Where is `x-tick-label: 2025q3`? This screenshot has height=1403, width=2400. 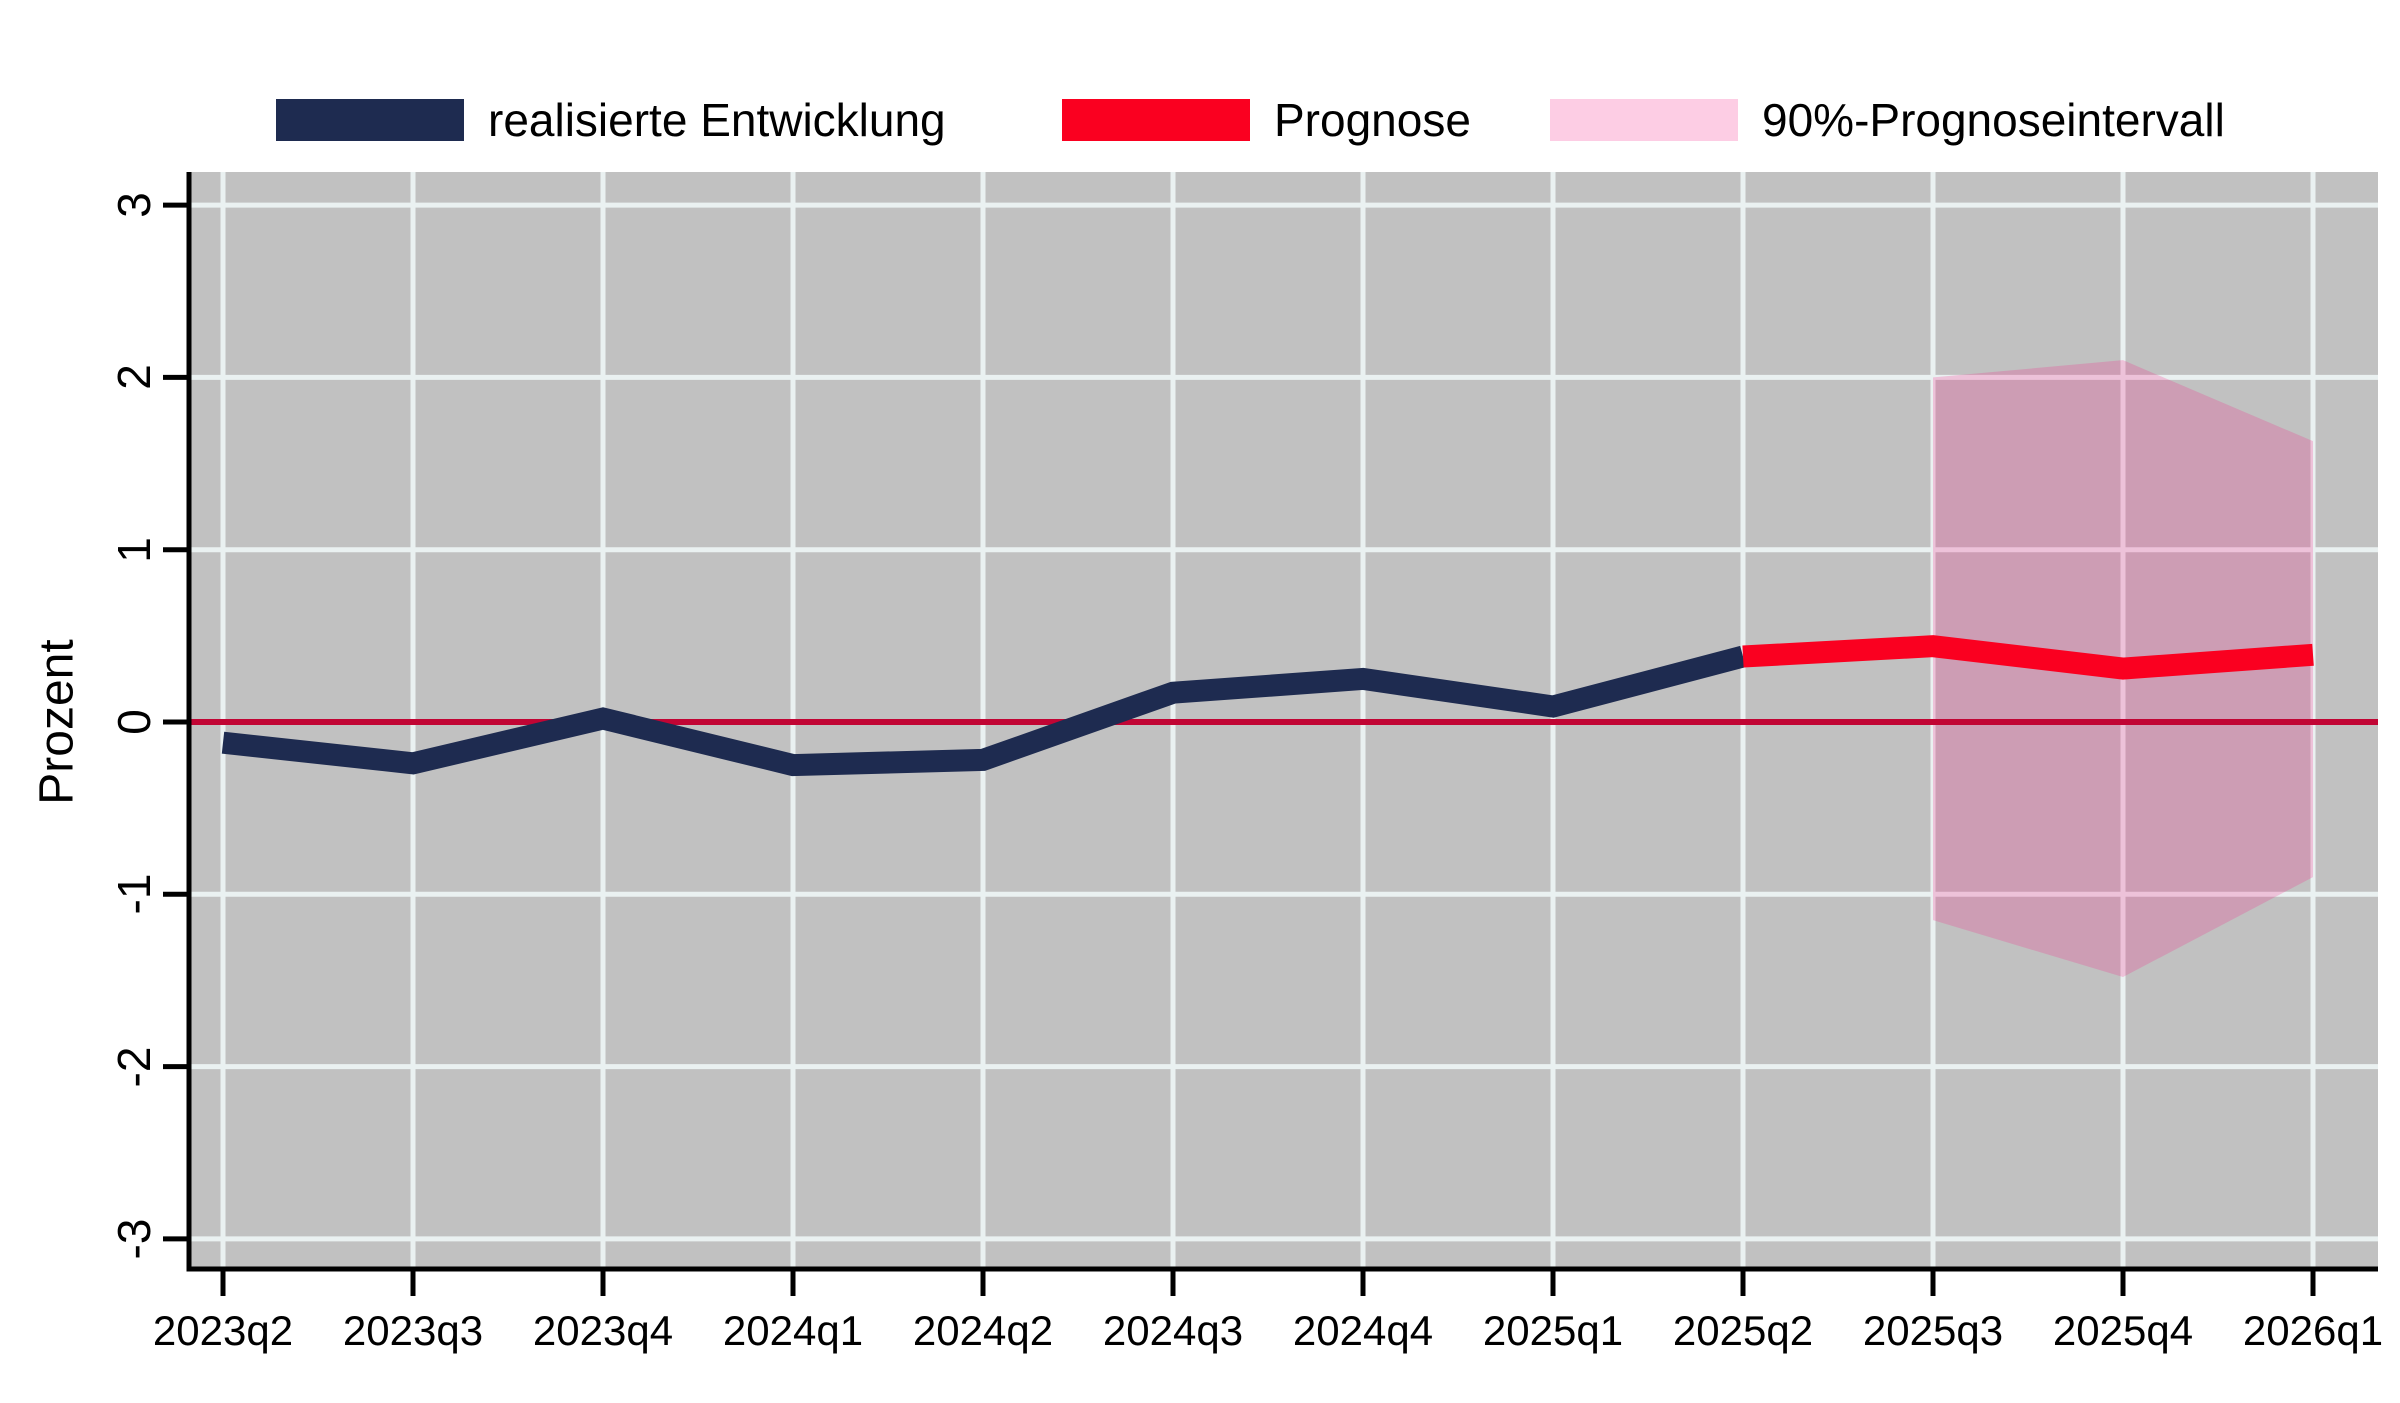 x-tick-label: 2025q3 is located at coordinates (1933, 1330).